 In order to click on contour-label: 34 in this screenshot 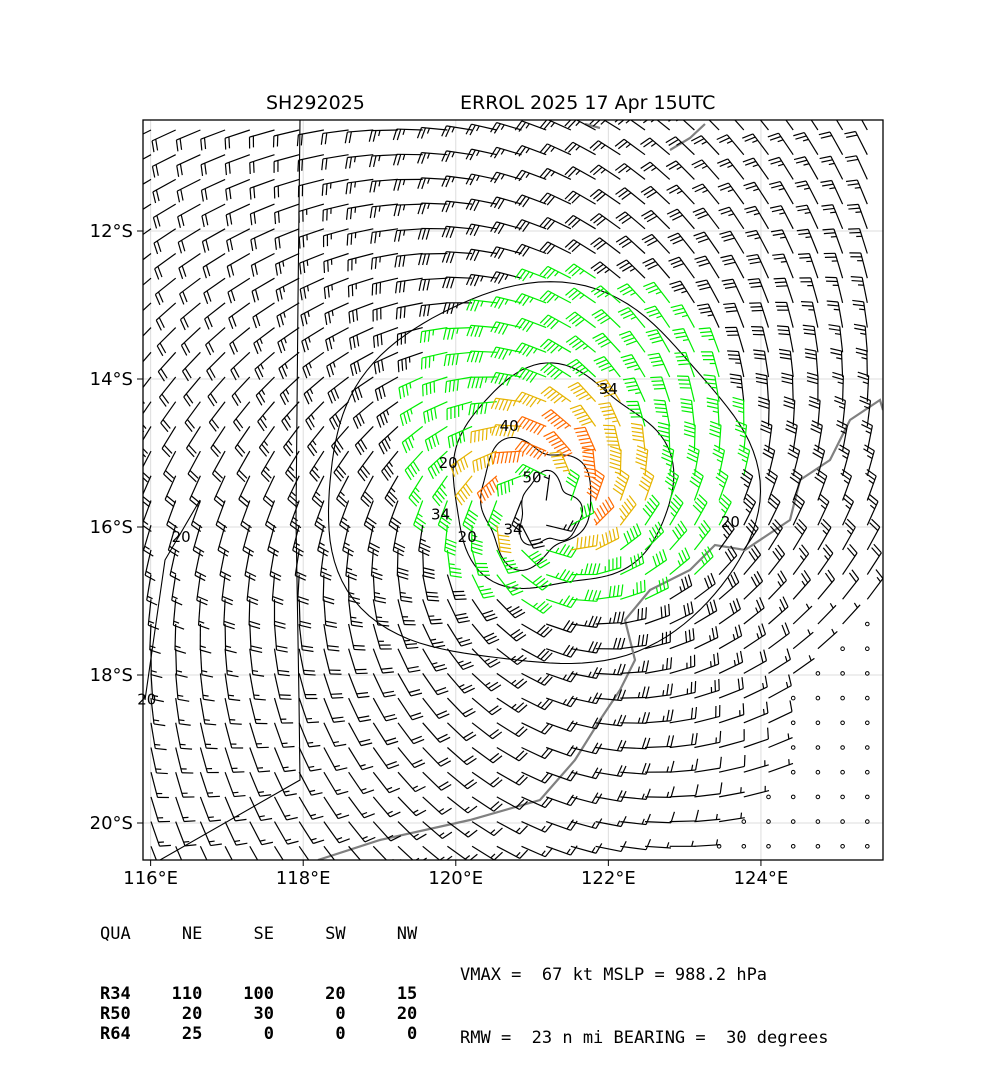, I will do `click(440, 515)`.